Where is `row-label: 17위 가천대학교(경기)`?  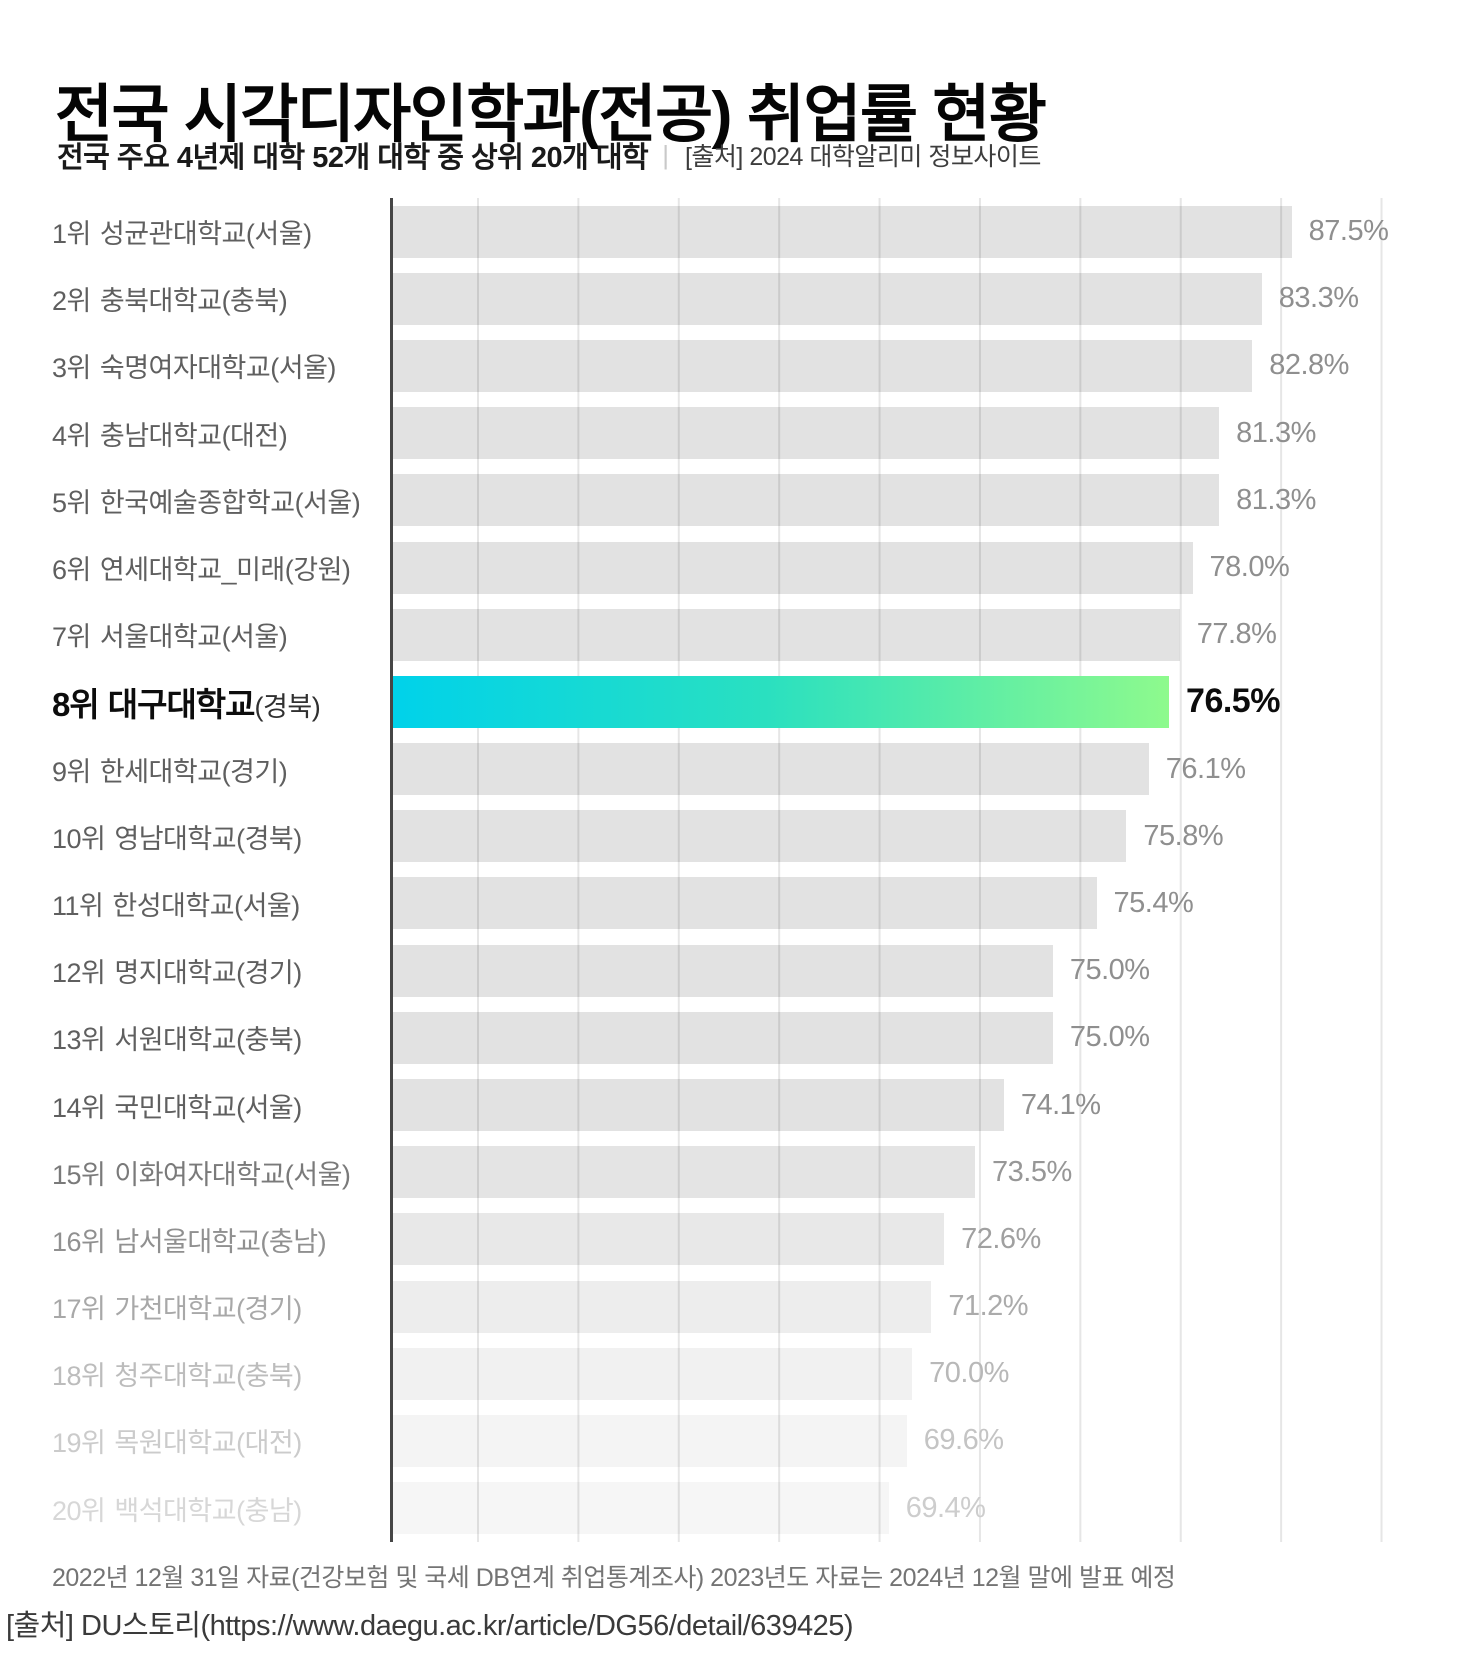 row-label: 17위 가천대학교(경기) is located at coordinates (196, 1306).